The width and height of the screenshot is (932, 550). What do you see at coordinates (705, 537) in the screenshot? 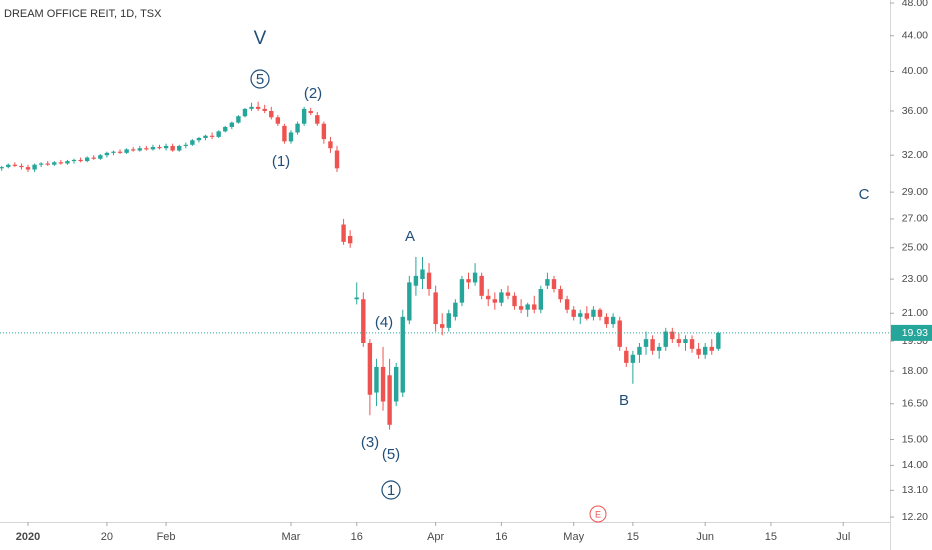
I see `x-tick-label: Jun` at bounding box center [705, 537].